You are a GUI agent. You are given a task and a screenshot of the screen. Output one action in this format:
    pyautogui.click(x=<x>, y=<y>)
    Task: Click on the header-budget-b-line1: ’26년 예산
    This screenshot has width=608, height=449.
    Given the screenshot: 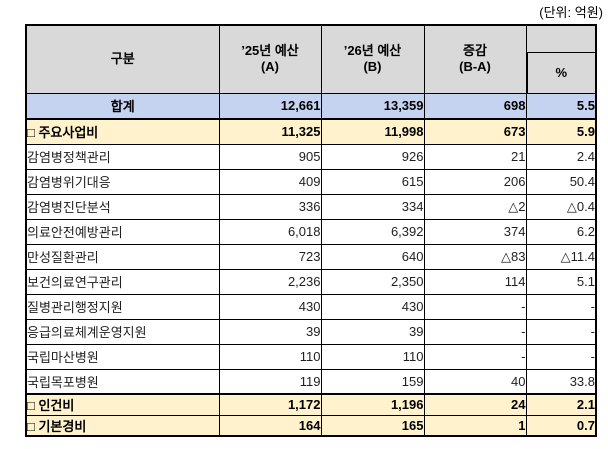 What is the action you would take?
    pyautogui.click(x=372, y=51)
    